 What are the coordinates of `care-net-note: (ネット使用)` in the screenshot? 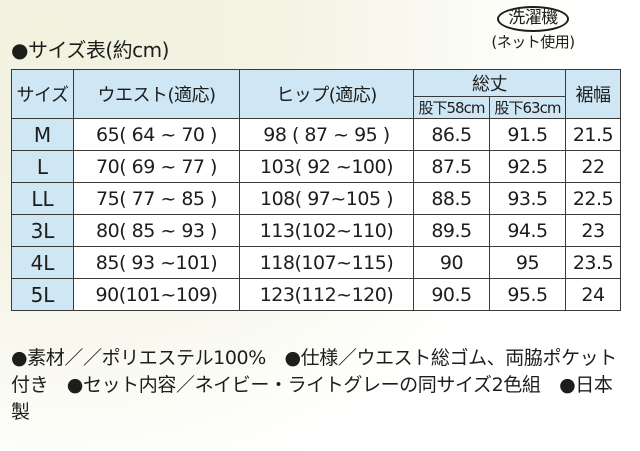 It's located at (533, 42).